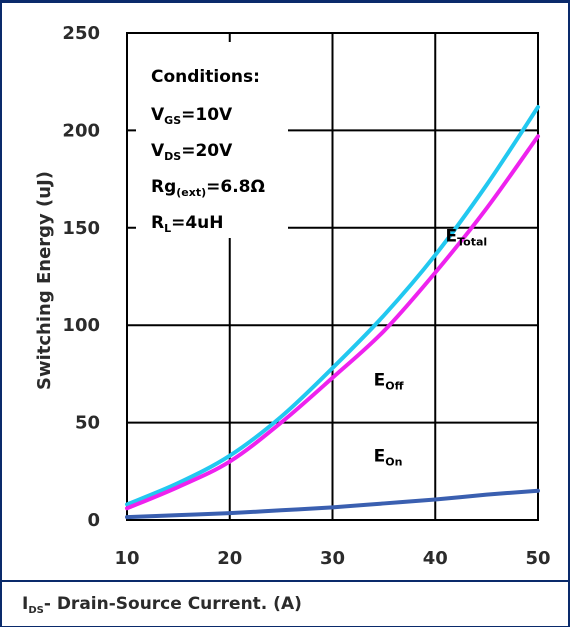  Describe the element at coordinates (126, 558) in the screenshot. I see `x-tick-label: 10` at that location.